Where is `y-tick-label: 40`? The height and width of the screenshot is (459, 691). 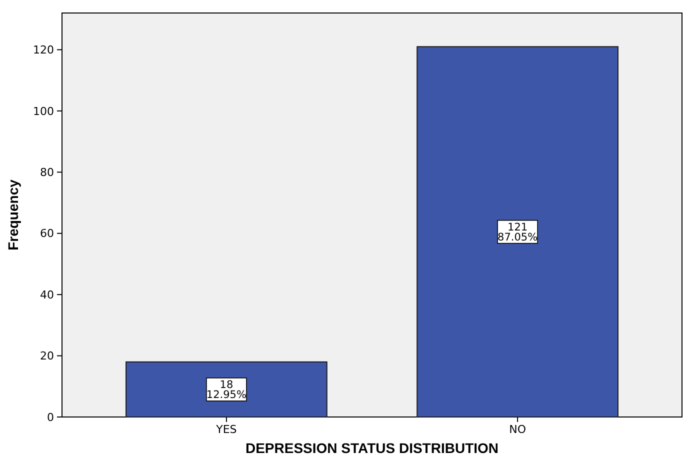
y-tick-label: 40 is located at coordinates (47, 295).